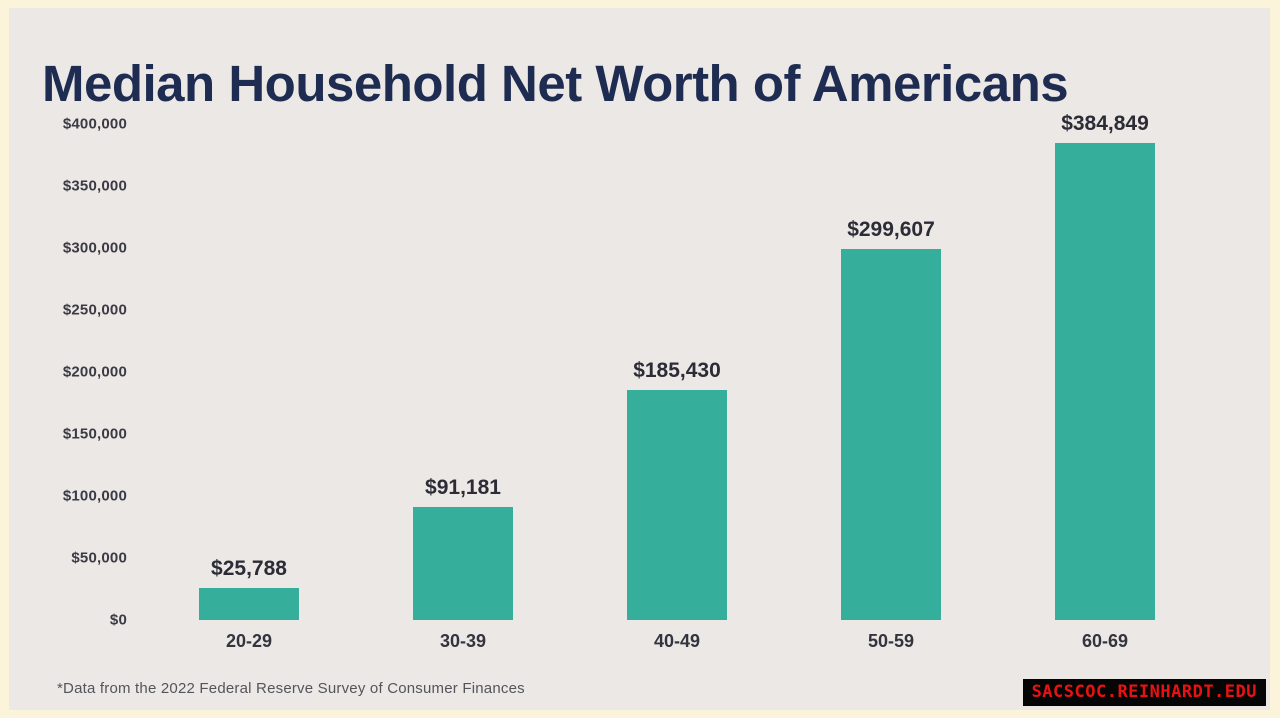 Image resolution: width=1280 pixels, height=718 pixels. I want to click on bar-slot: $384,849 60-69, so click(1105, 381).